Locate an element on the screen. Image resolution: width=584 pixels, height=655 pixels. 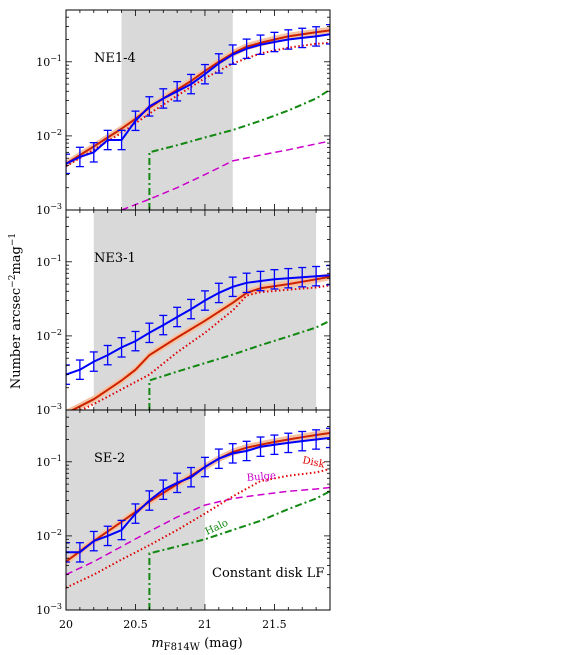
bulge-curve-label: Bulge is located at coordinates (261, 477).